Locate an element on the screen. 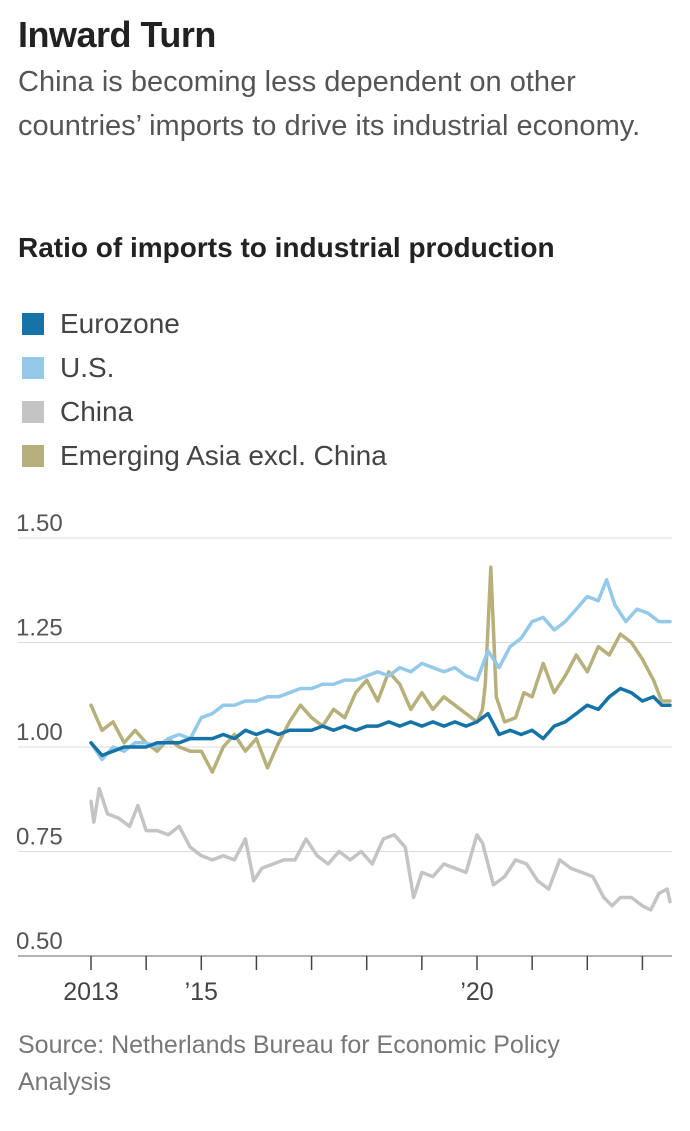 This screenshot has width=690, height=1131. legend-label-china: China is located at coordinates (97, 411).